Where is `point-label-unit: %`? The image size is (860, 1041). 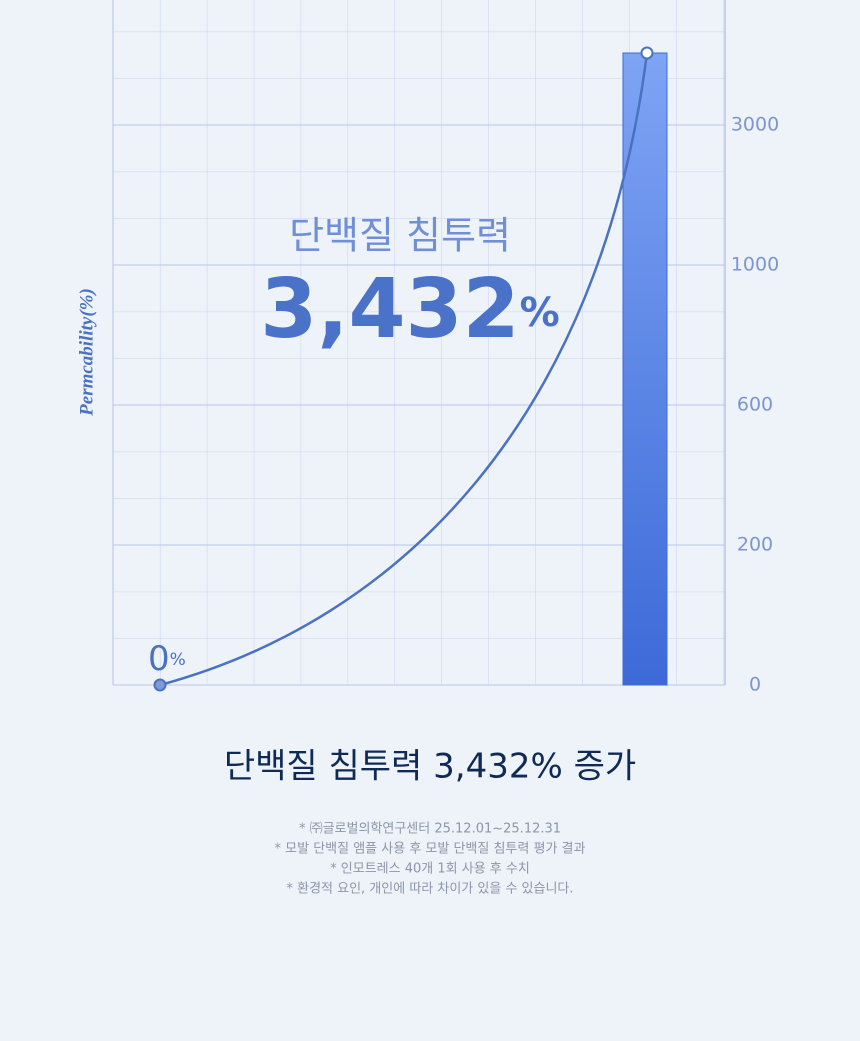
point-label-unit: % is located at coordinates (178, 660).